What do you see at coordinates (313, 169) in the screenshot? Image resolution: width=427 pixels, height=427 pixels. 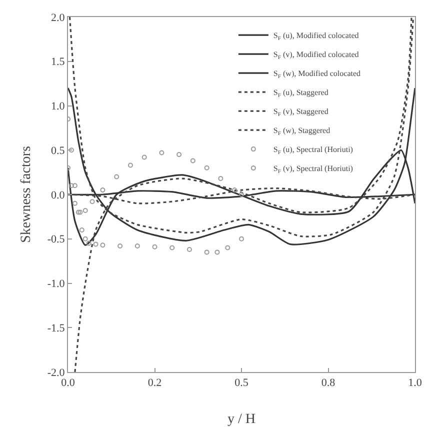 I see `legend-label: S$_{F}$ (v), Spectral (Horiuti)` at bounding box center [313, 169].